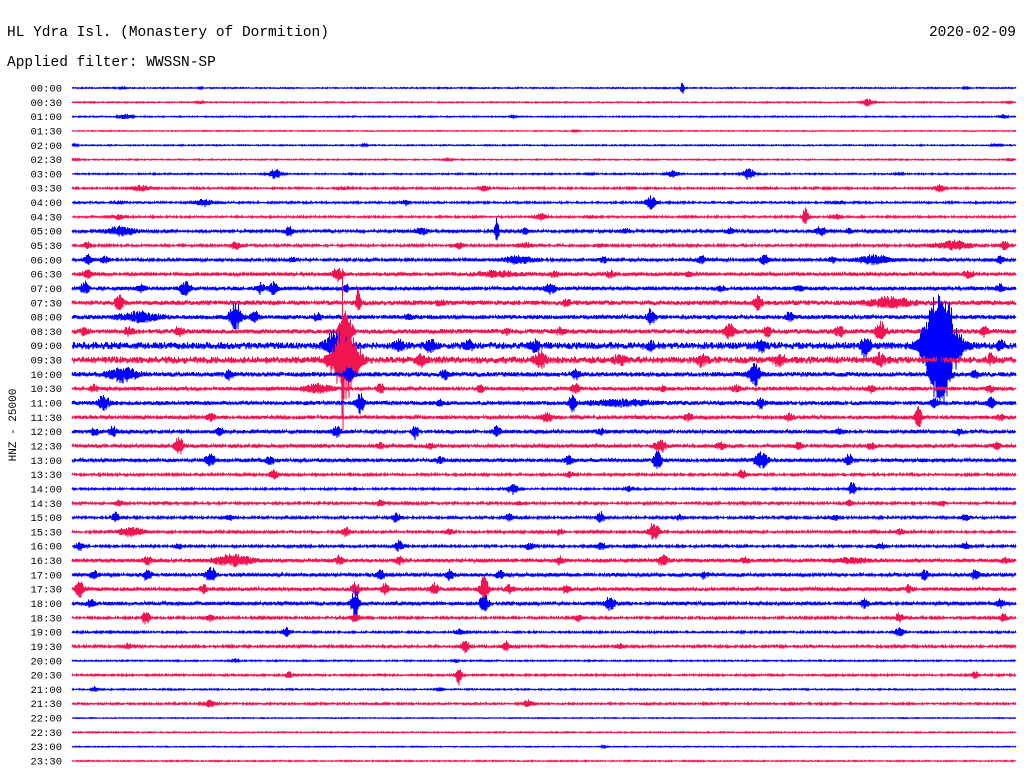 Image resolution: width=1024 pixels, height=780 pixels. I want to click on time-label-1930: 19:30, so click(46, 648).